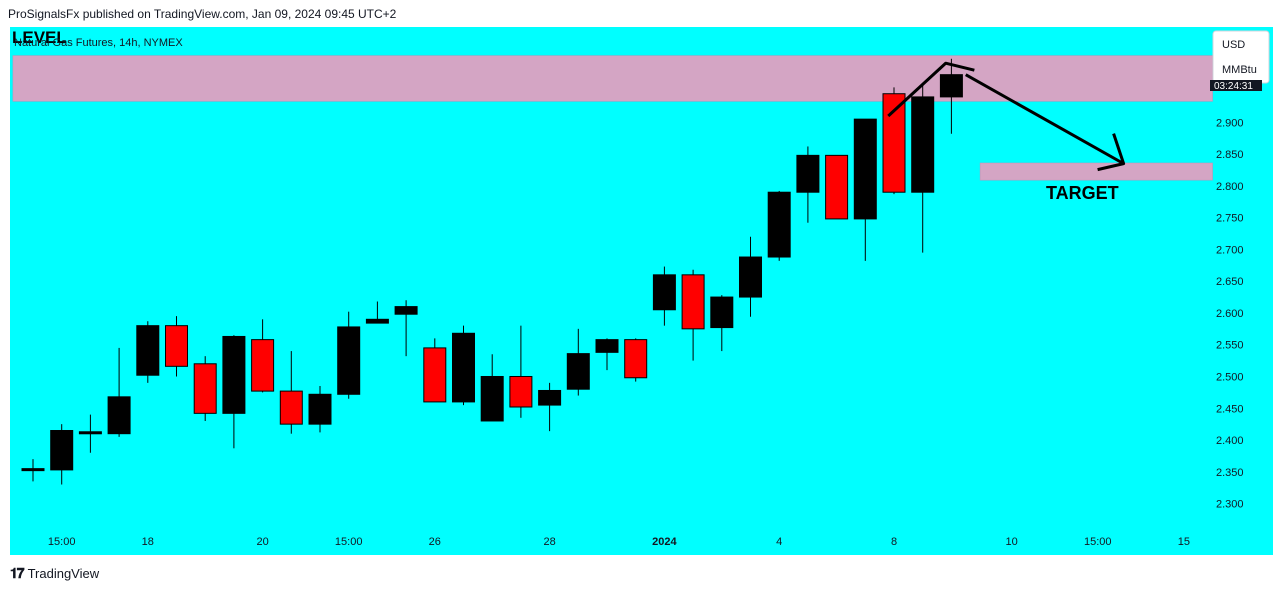  I want to click on target-label: TARGET, so click(1082, 193).